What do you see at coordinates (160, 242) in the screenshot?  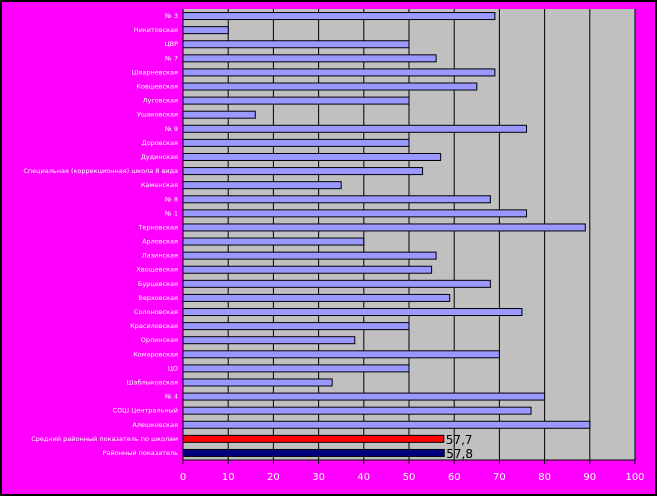 I see `category-label: Арловская` at bounding box center [160, 242].